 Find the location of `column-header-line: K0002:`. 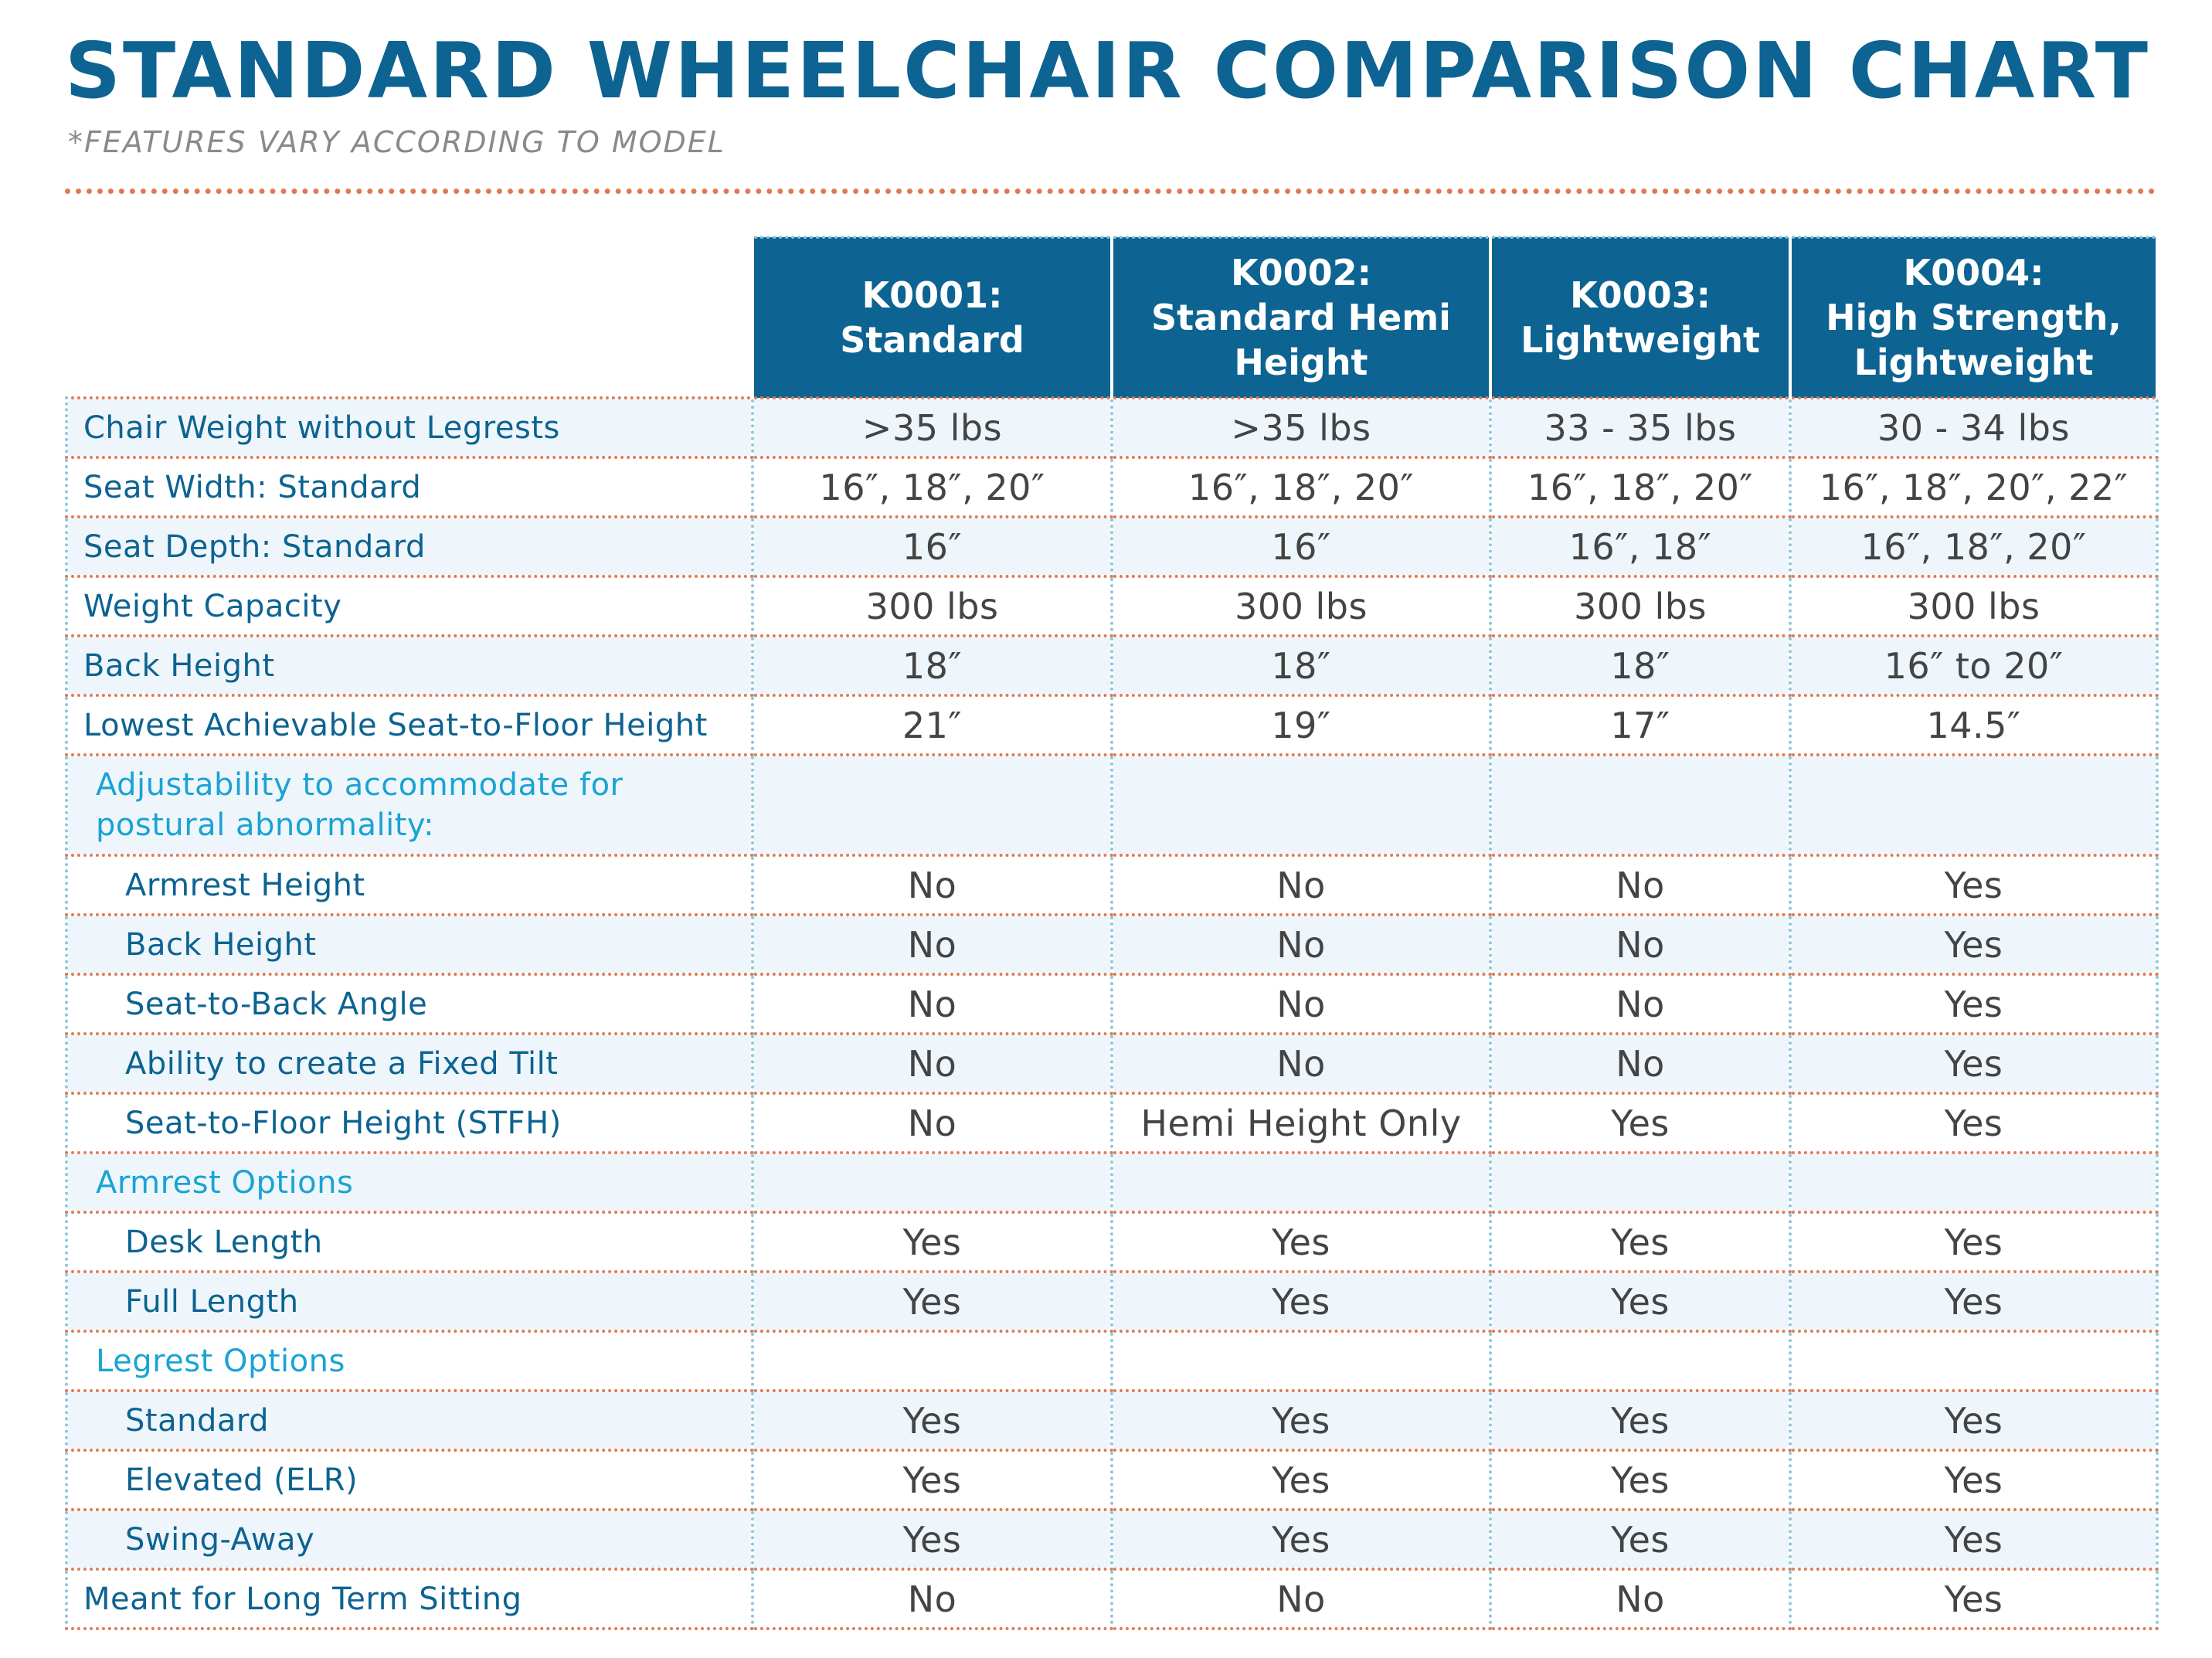

column-header-line: K0002: is located at coordinates (1301, 273).